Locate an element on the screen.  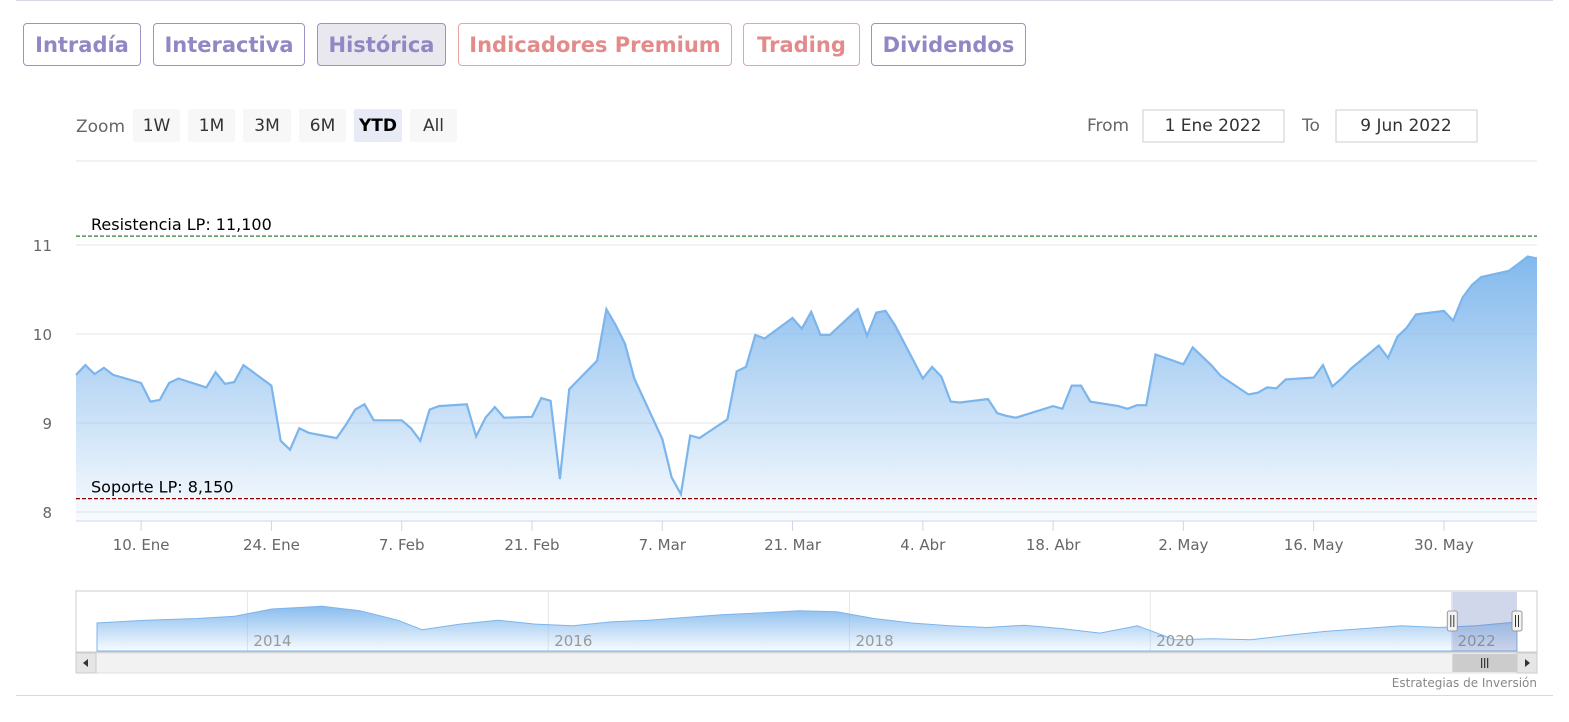
from-date-value: 1 Ene 2022 is located at coordinates (1213, 126).